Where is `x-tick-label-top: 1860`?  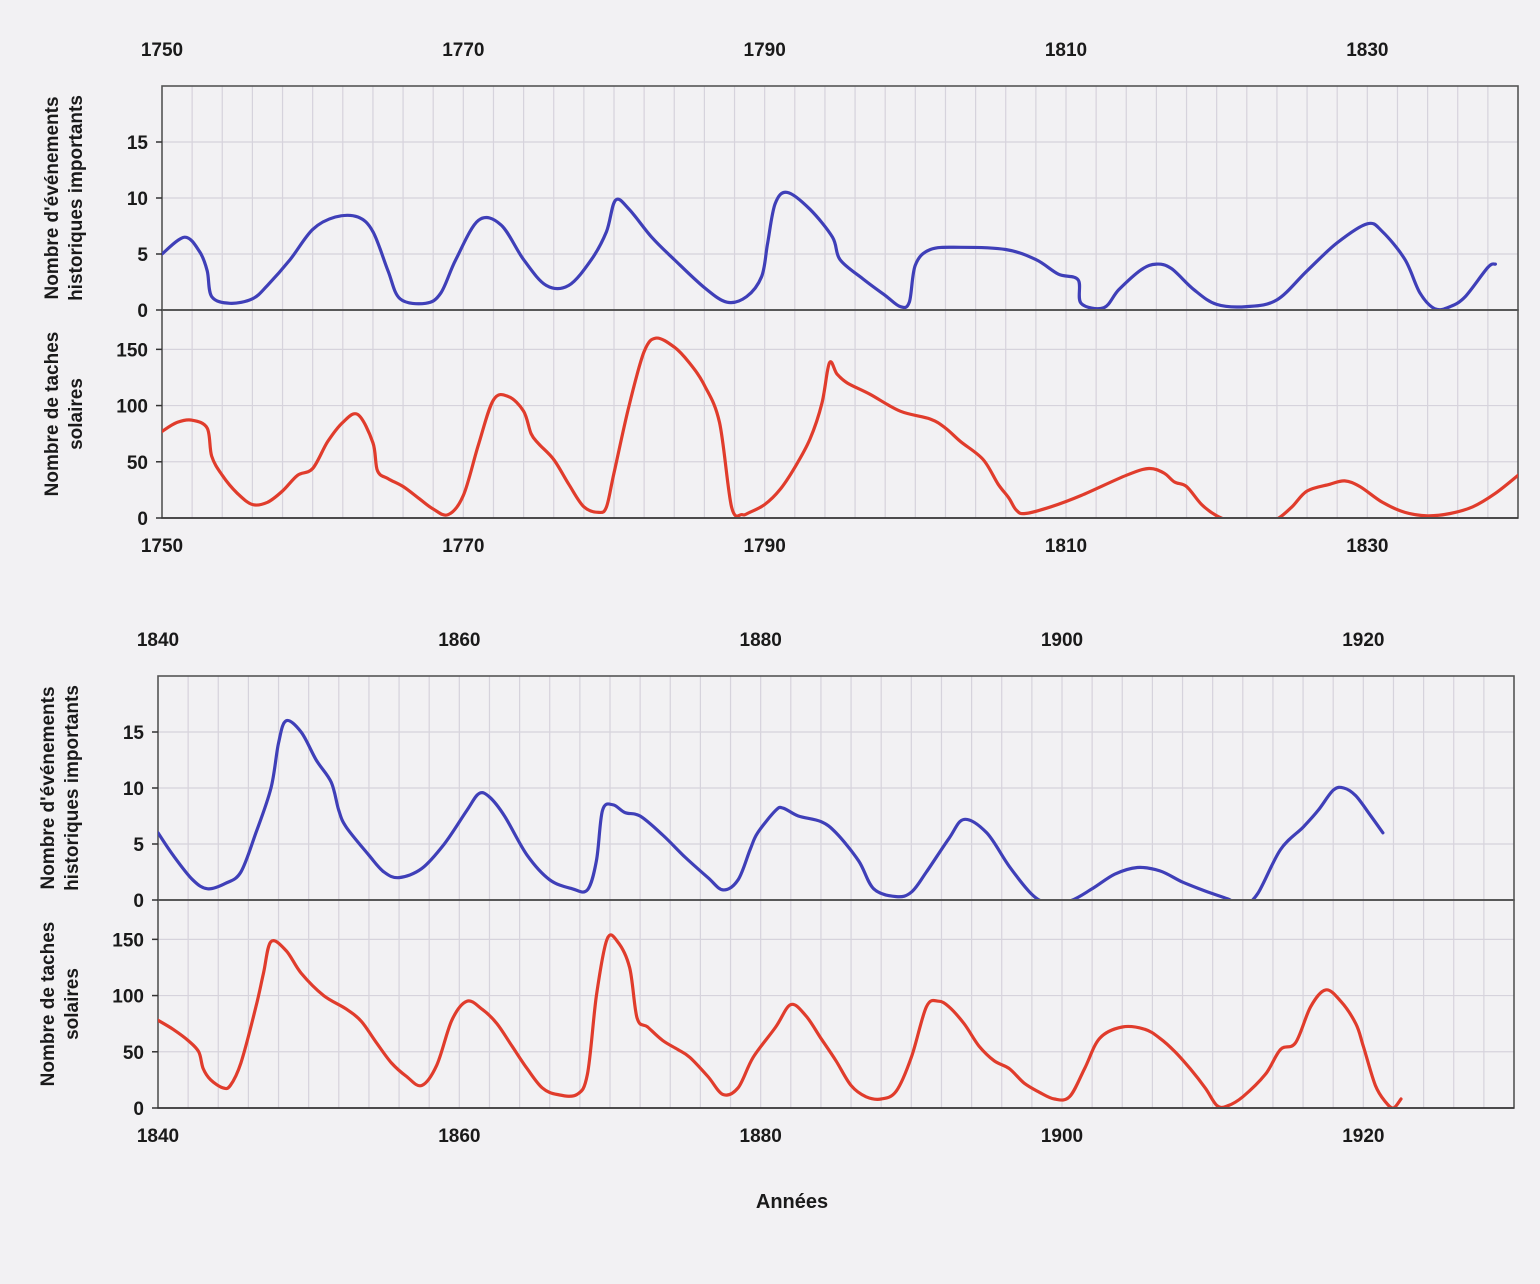 x-tick-label-top: 1860 is located at coordinates (459, 640).